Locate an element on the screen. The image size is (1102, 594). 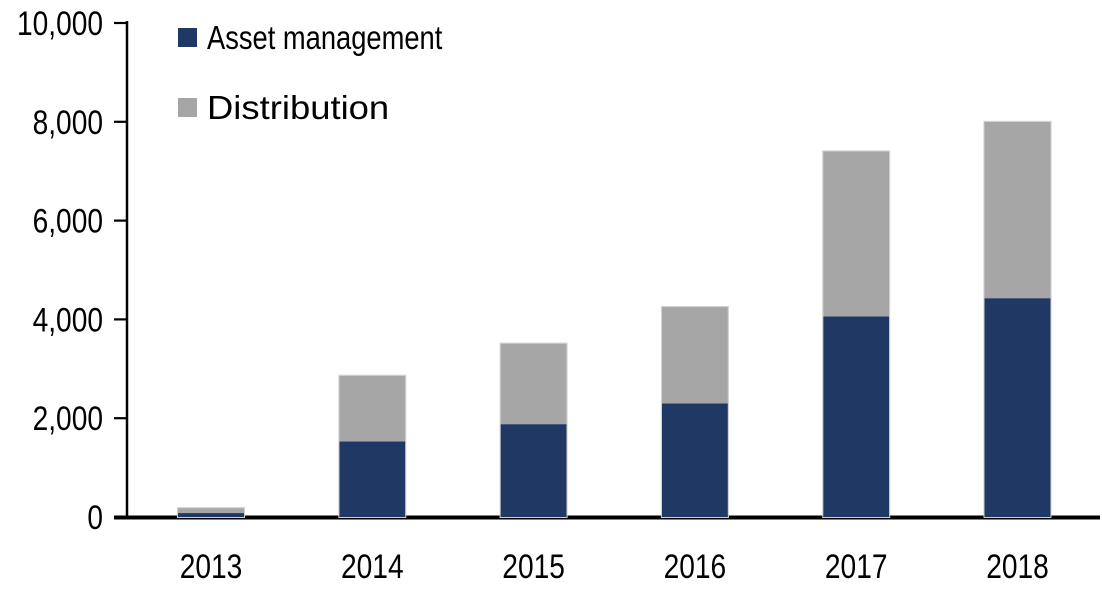
legend: Asset management Distribution is located at coordinates (310, 72).